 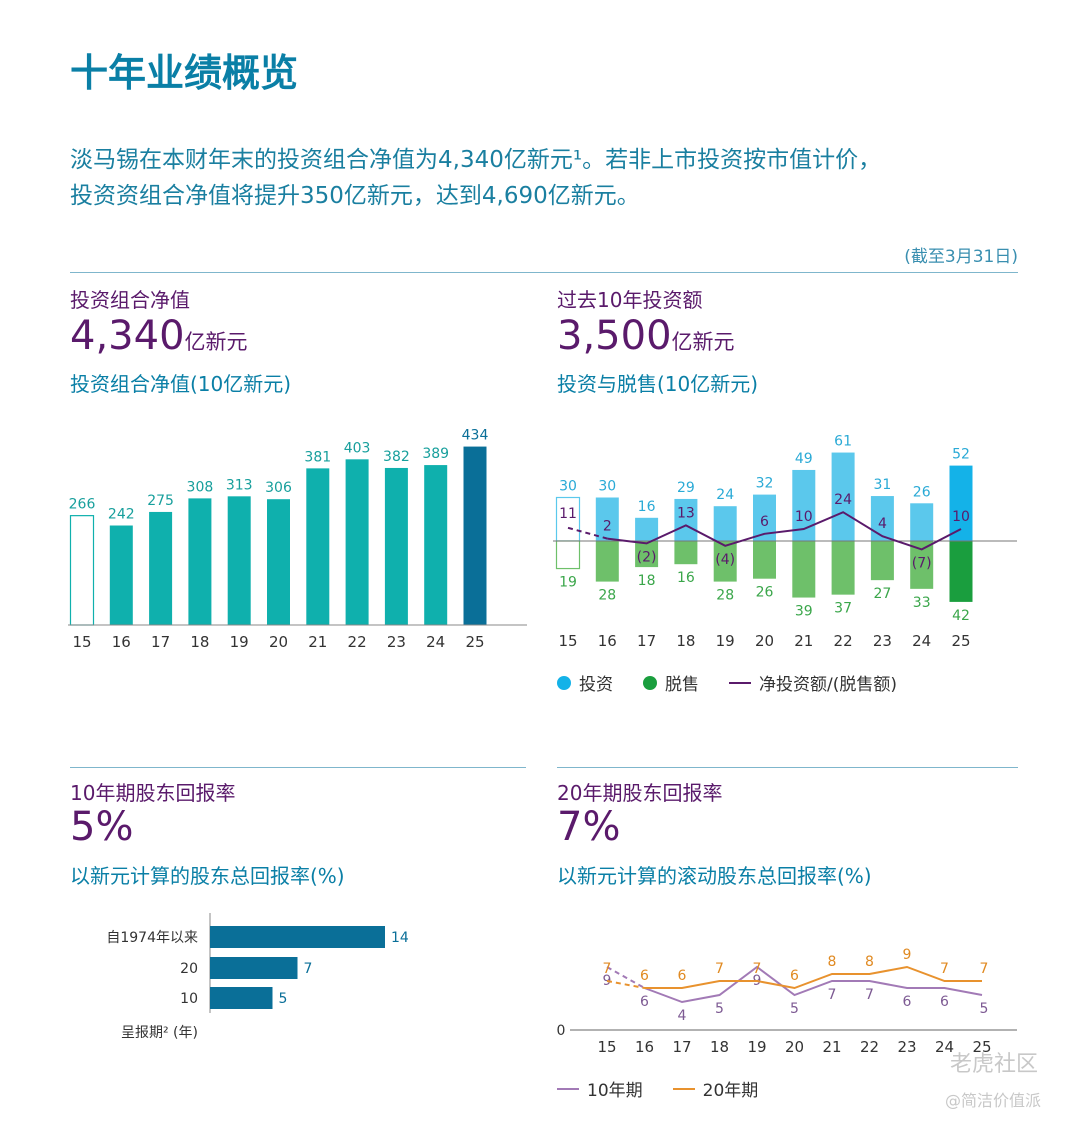 What do you see at coordinates (121, 515) in the screenshot?
I see `nav-bar-value: 242` at bounding box center [121, 515].